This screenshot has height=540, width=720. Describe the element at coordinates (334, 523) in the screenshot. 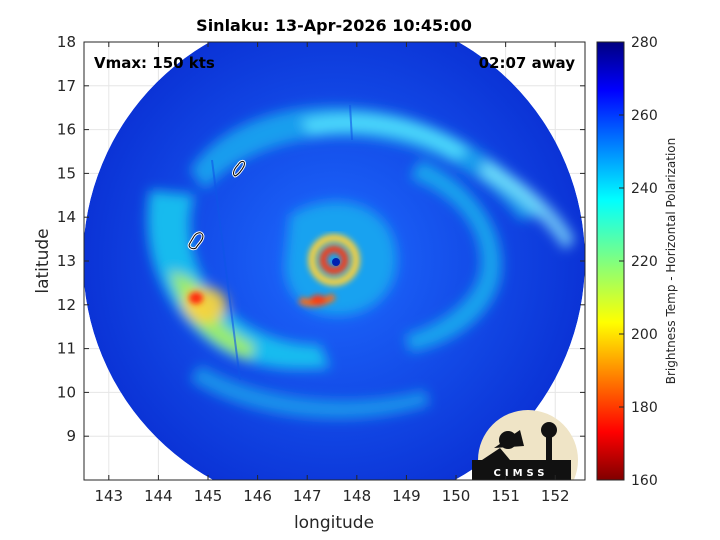

I see `x-axis-label: longitude` at that location.